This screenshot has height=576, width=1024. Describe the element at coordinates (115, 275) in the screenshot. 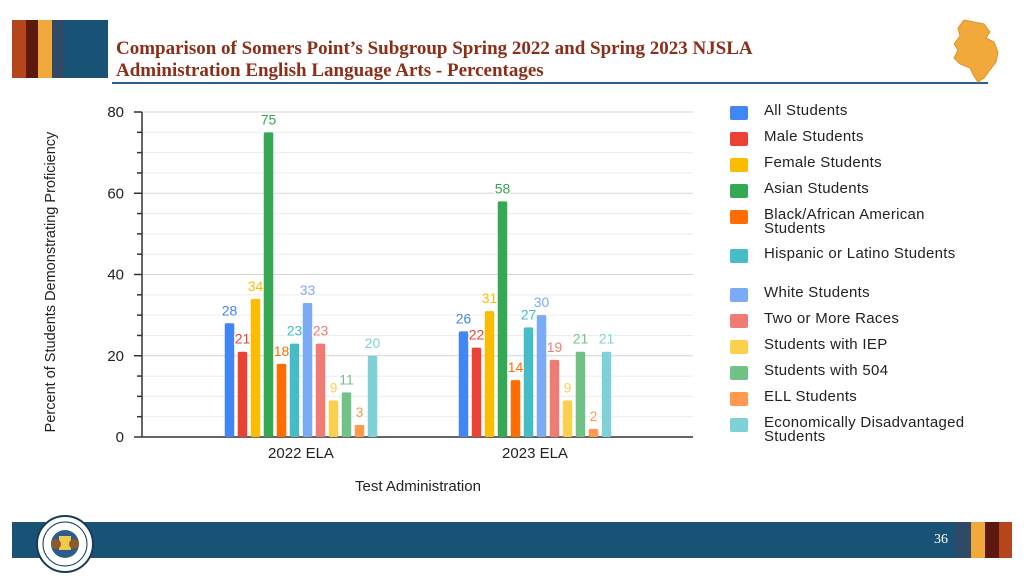

I see `y-tick-label: 40` at that location.